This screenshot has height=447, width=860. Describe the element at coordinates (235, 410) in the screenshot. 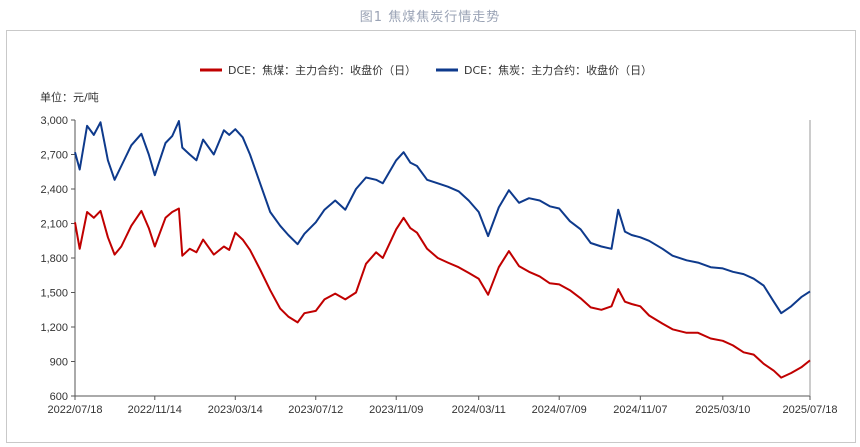

I see `x-tick-label: 2023/03/14` at that location.